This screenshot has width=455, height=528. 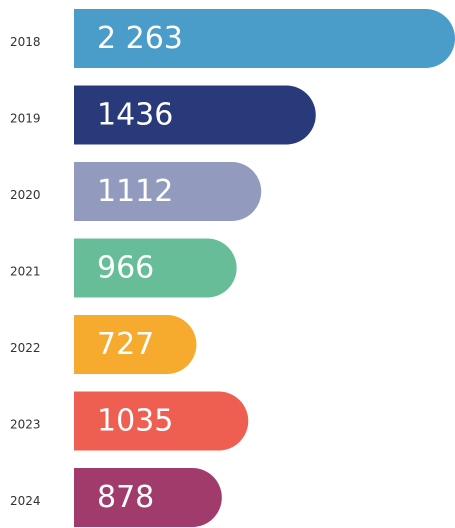 I want to click on value-label: 1035, so click(x=135, y=421).